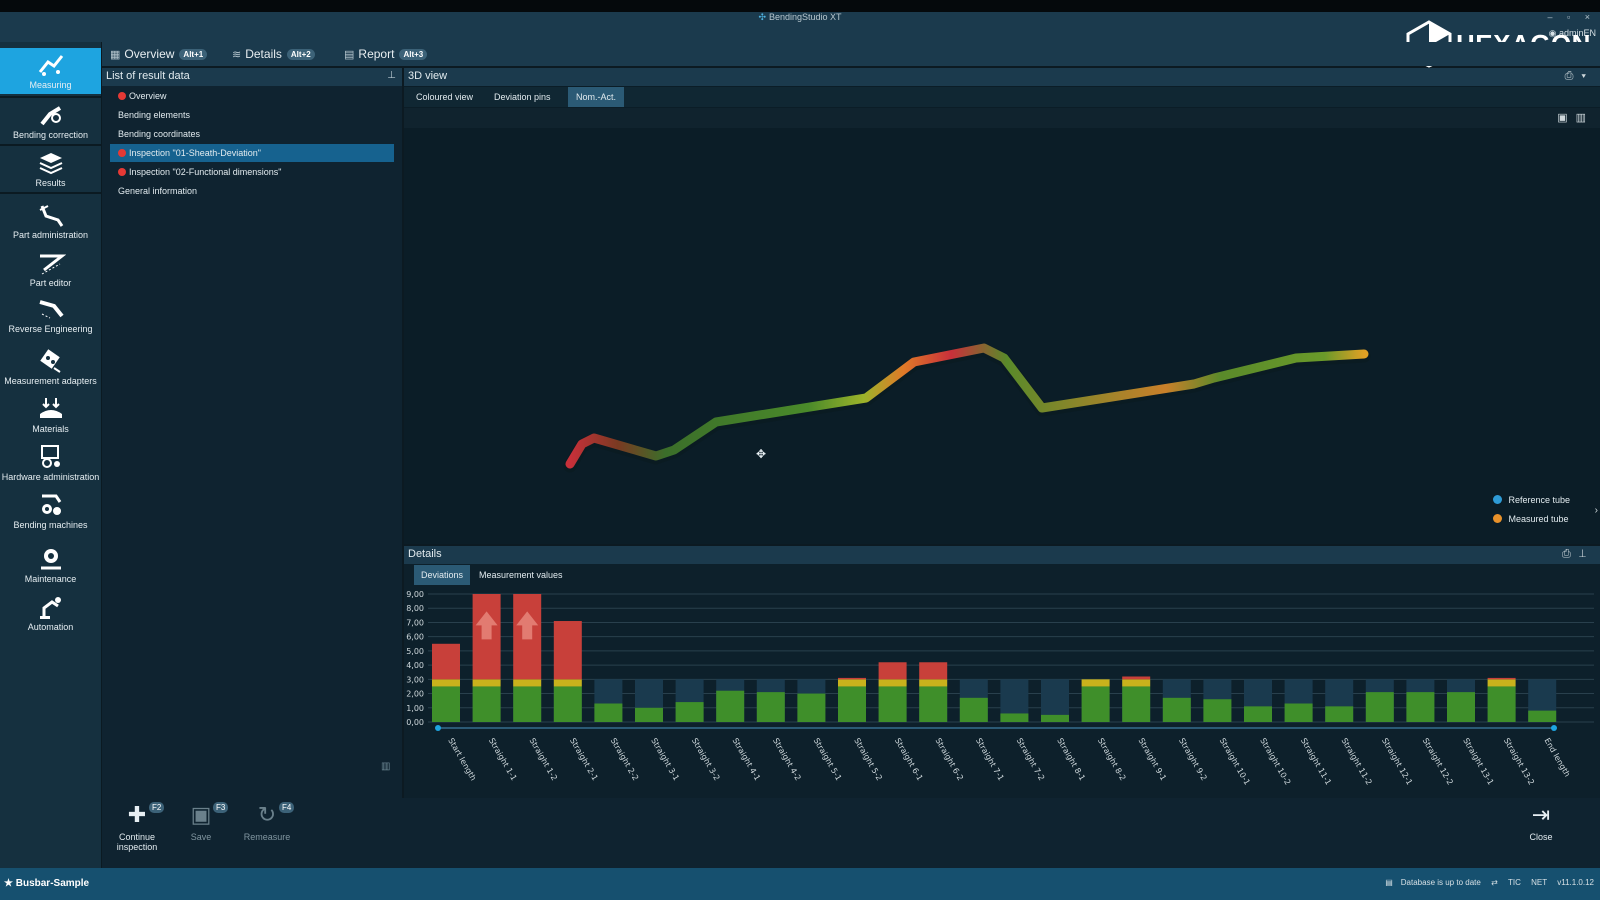 This screenshot has height=900, width=1600. I want to click on toolstrip-tools: ▣▥, so click(1575, 117).